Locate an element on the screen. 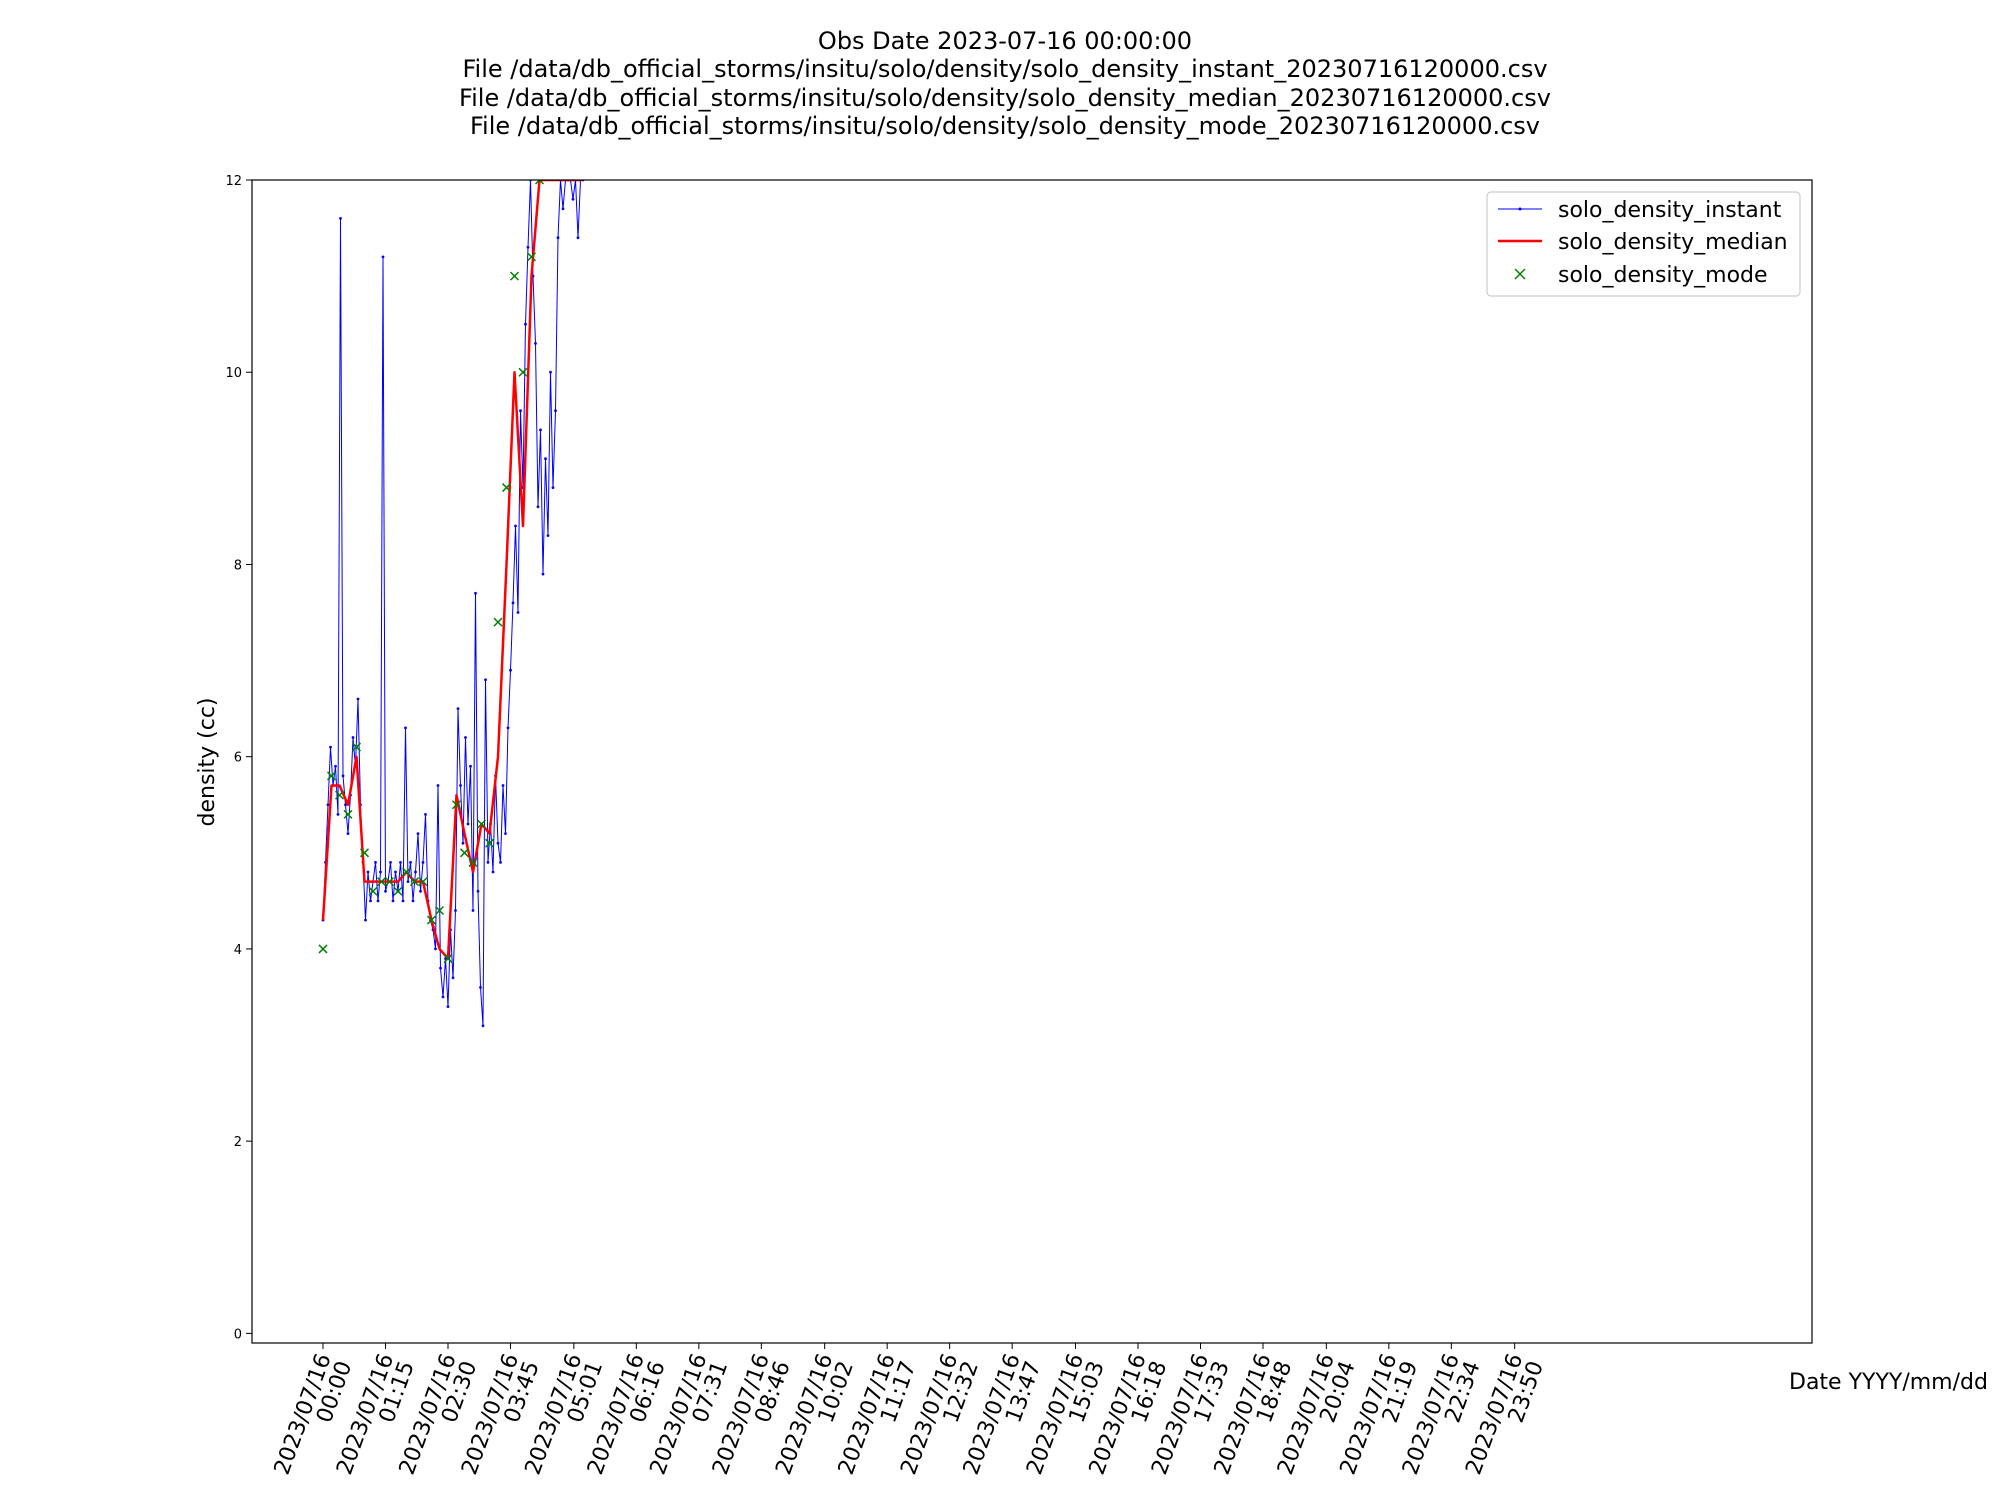  legend-marker-mode is located at coordinates (1520, 274).